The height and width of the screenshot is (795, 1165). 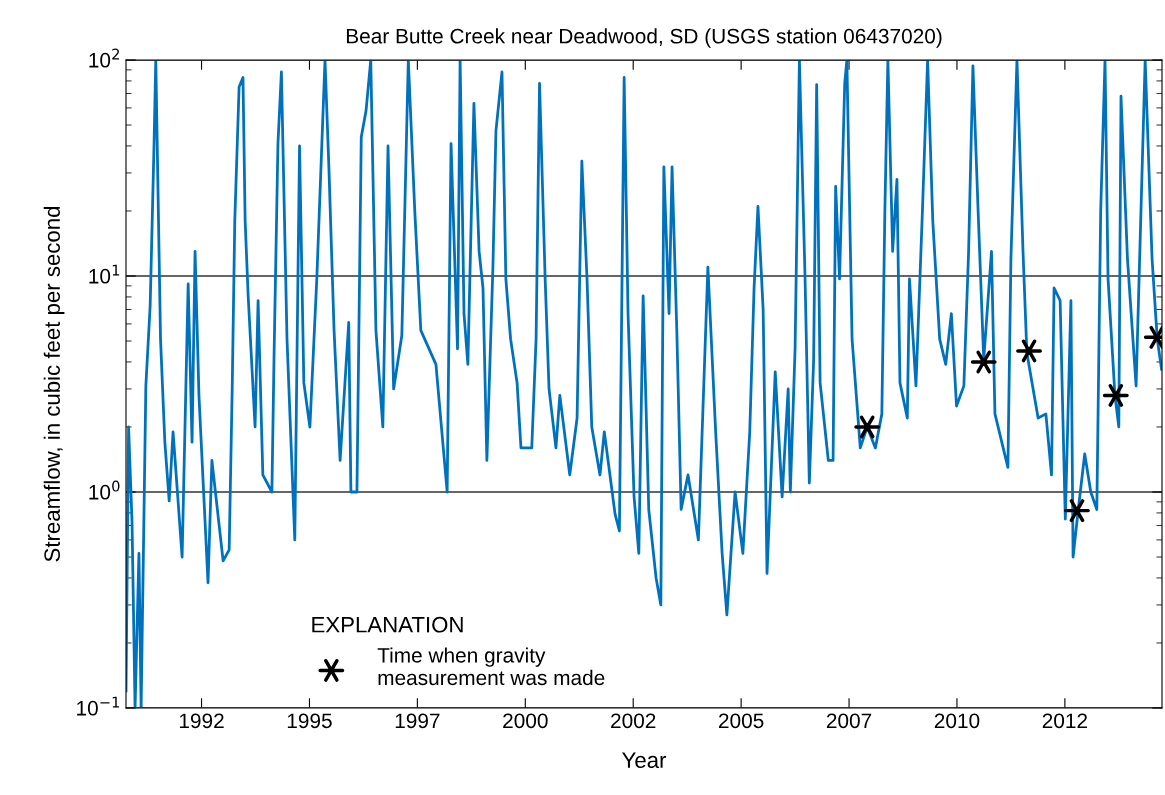 I want to click on y-tick-label: 10$^{1}$, so click(x=104, y=274).